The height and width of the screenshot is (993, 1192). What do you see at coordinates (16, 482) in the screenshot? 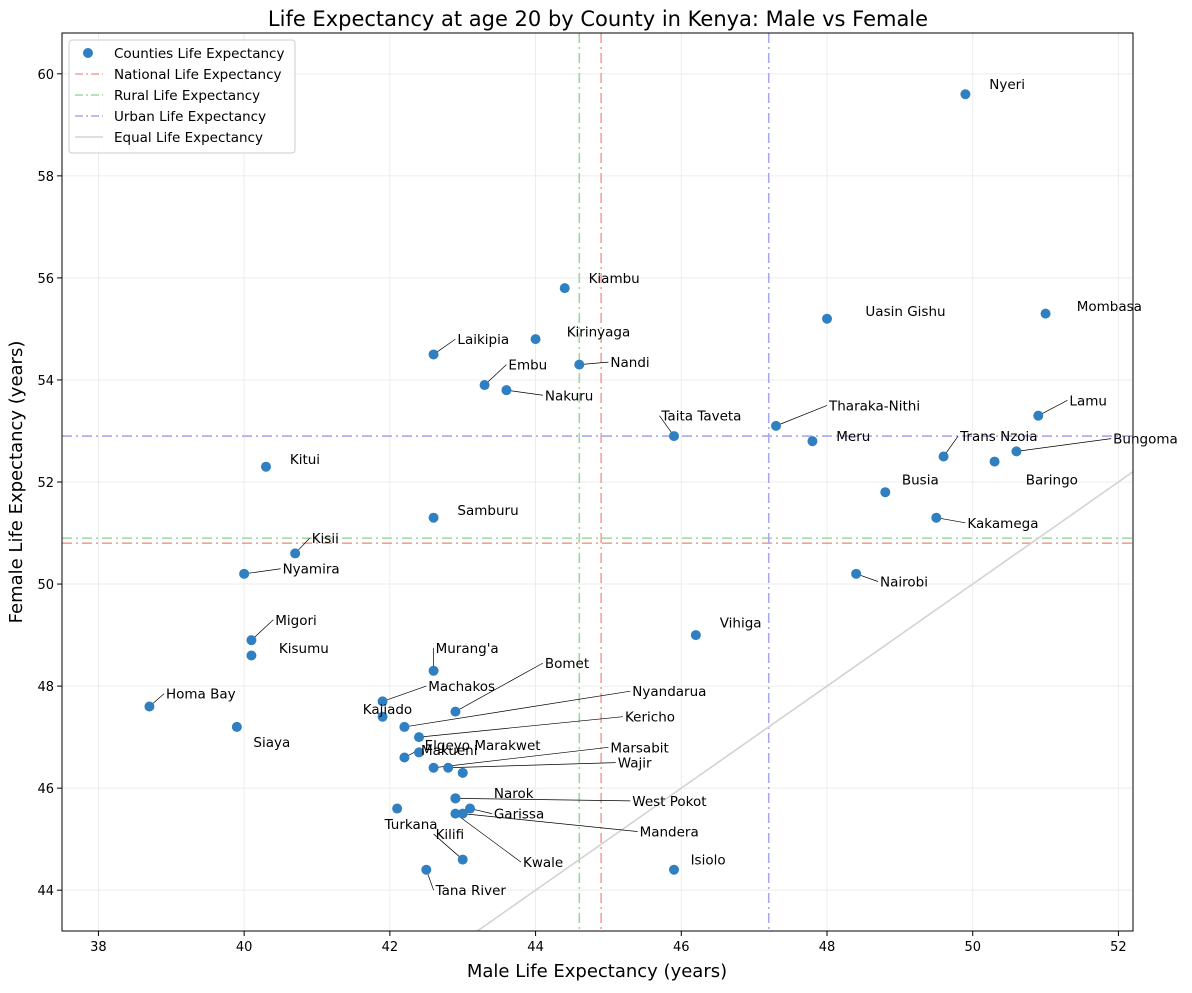
I see `y-axis-label: Female Life Expectancy (years)` at bounding box center [16, 482].